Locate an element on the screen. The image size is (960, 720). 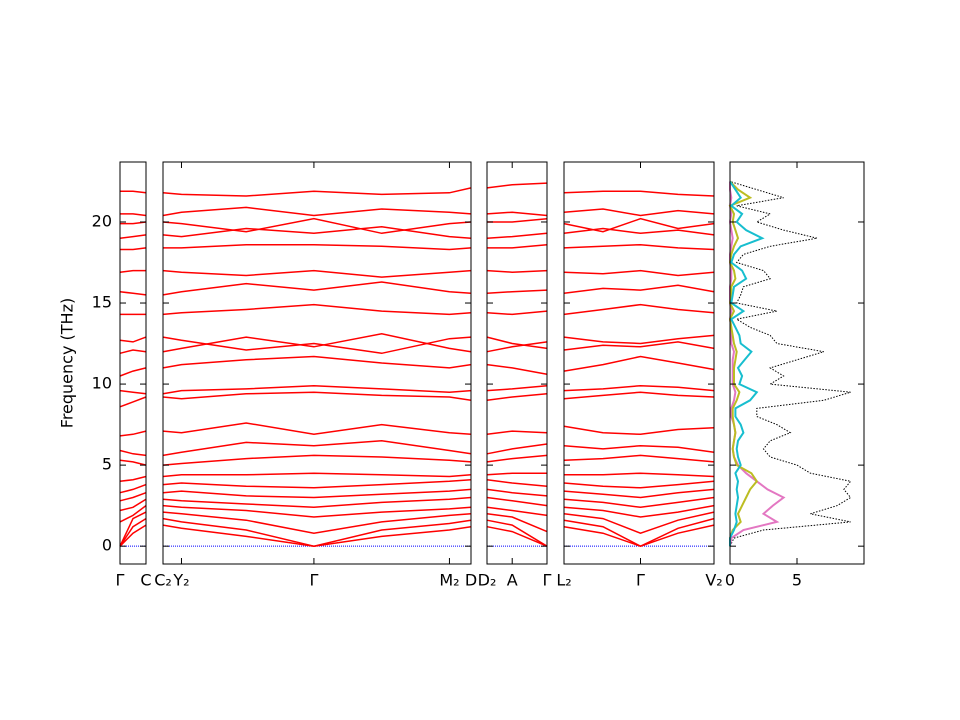
x-tick-label: C₂ is located at coordinates (163, 580).